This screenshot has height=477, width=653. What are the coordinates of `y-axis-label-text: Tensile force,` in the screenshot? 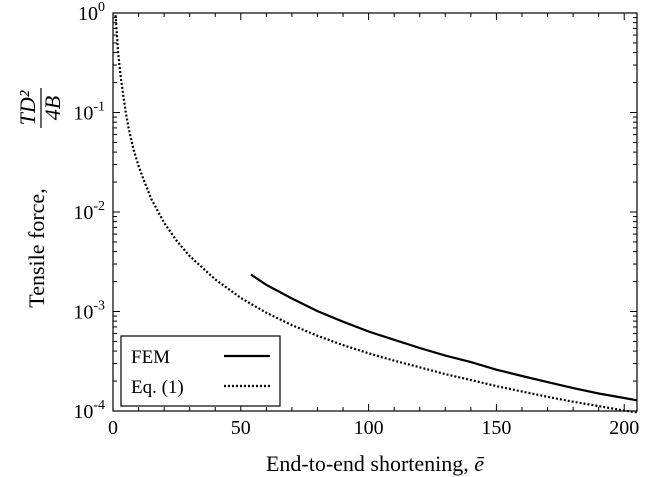 It's located at (36, 247).